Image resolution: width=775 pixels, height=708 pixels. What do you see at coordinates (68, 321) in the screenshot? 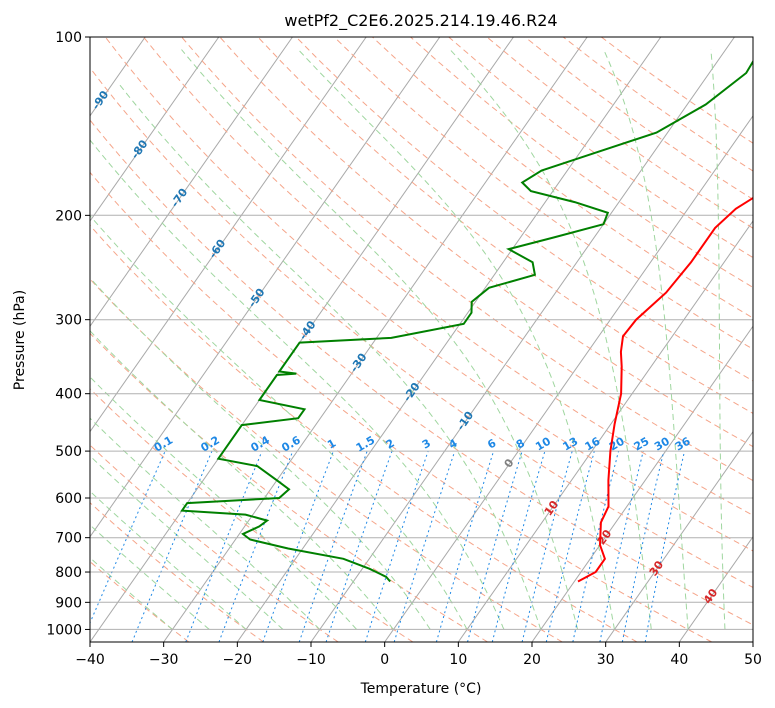
I see `y-tick-label: 300` at bounding box center [68, 321].